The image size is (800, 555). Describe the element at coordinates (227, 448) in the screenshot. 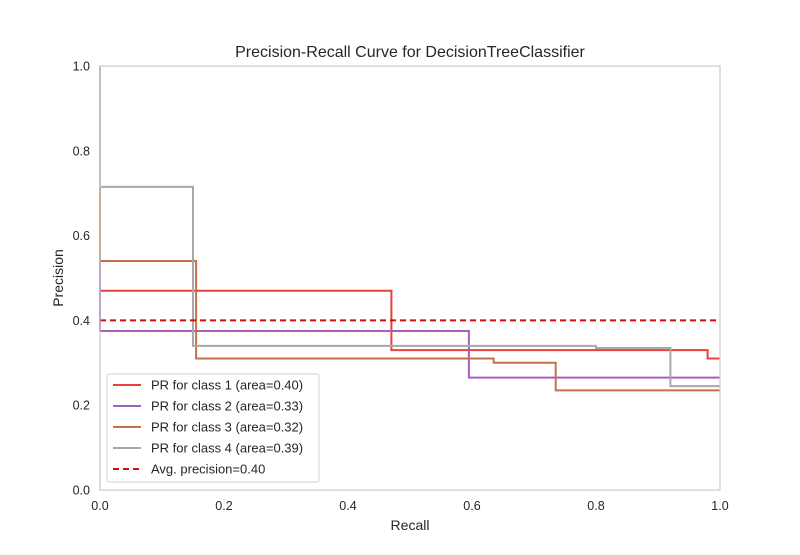

I see `legend-label-4: PR for class 4 (area=0.39)` at that location.